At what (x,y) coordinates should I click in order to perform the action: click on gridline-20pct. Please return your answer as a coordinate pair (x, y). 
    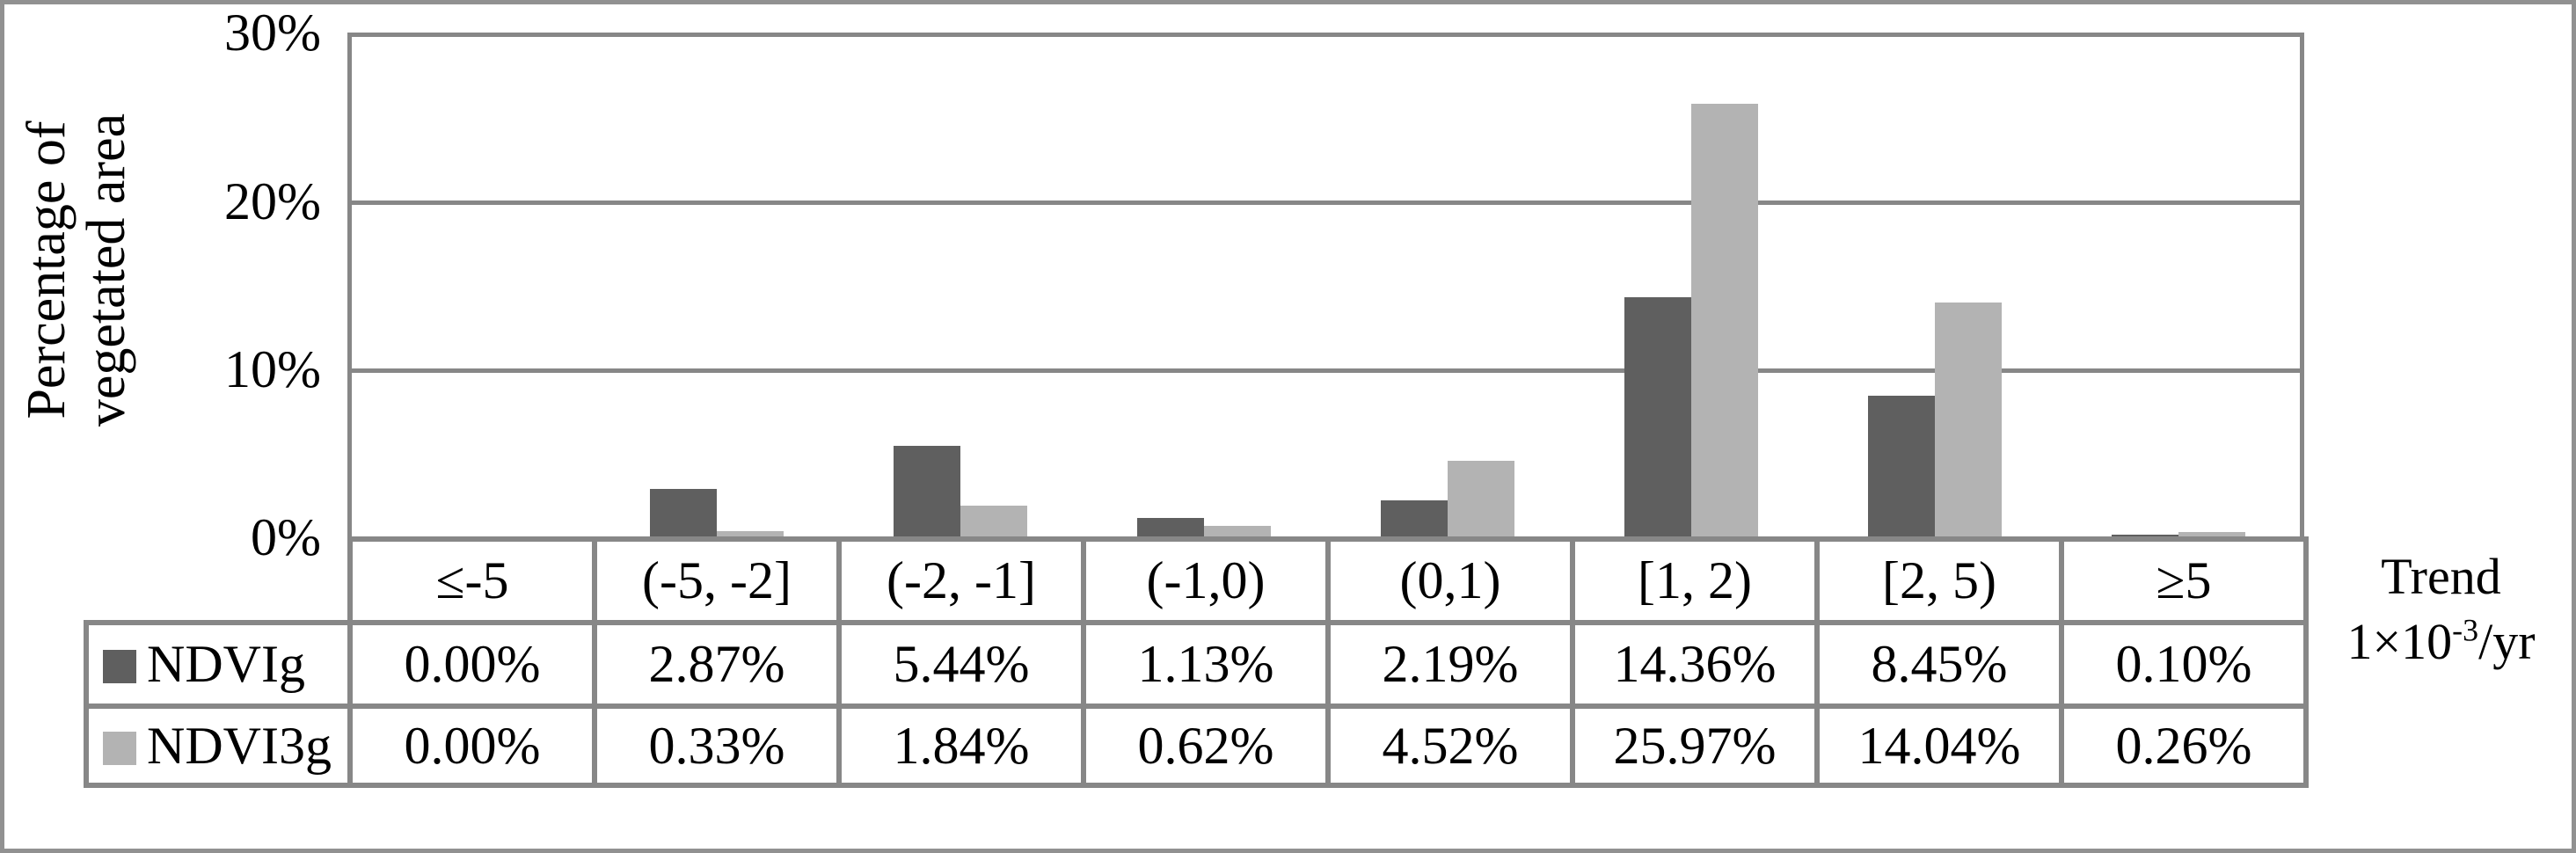
    Looking at the image, I should click on (1326, 202).